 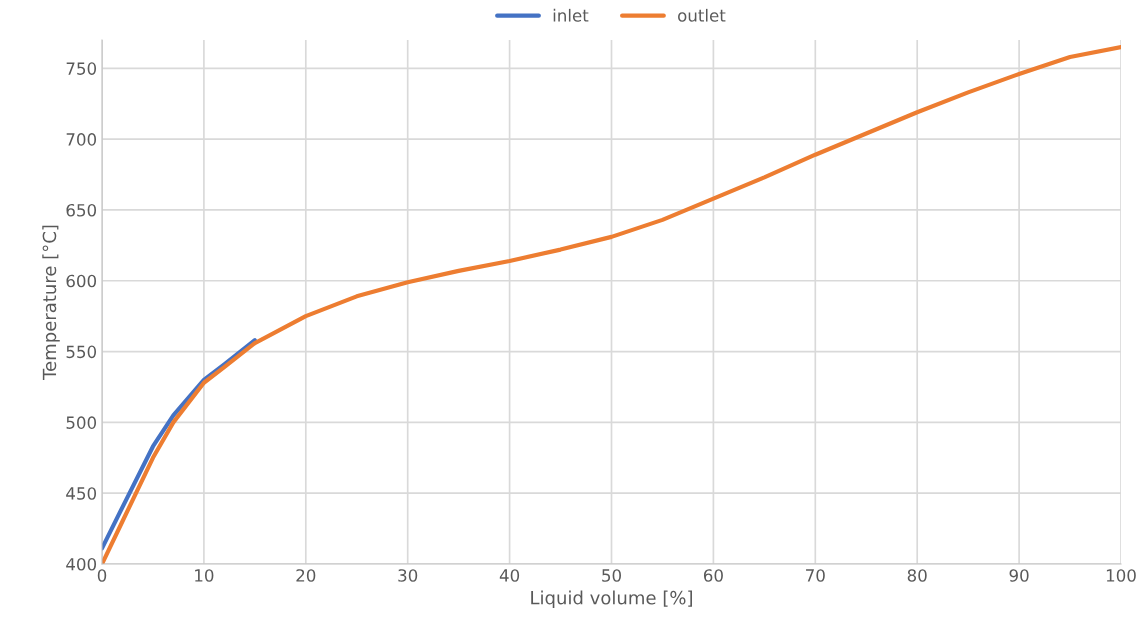 I want to click on x-tick-label: 70, so click(x=815, y=575).